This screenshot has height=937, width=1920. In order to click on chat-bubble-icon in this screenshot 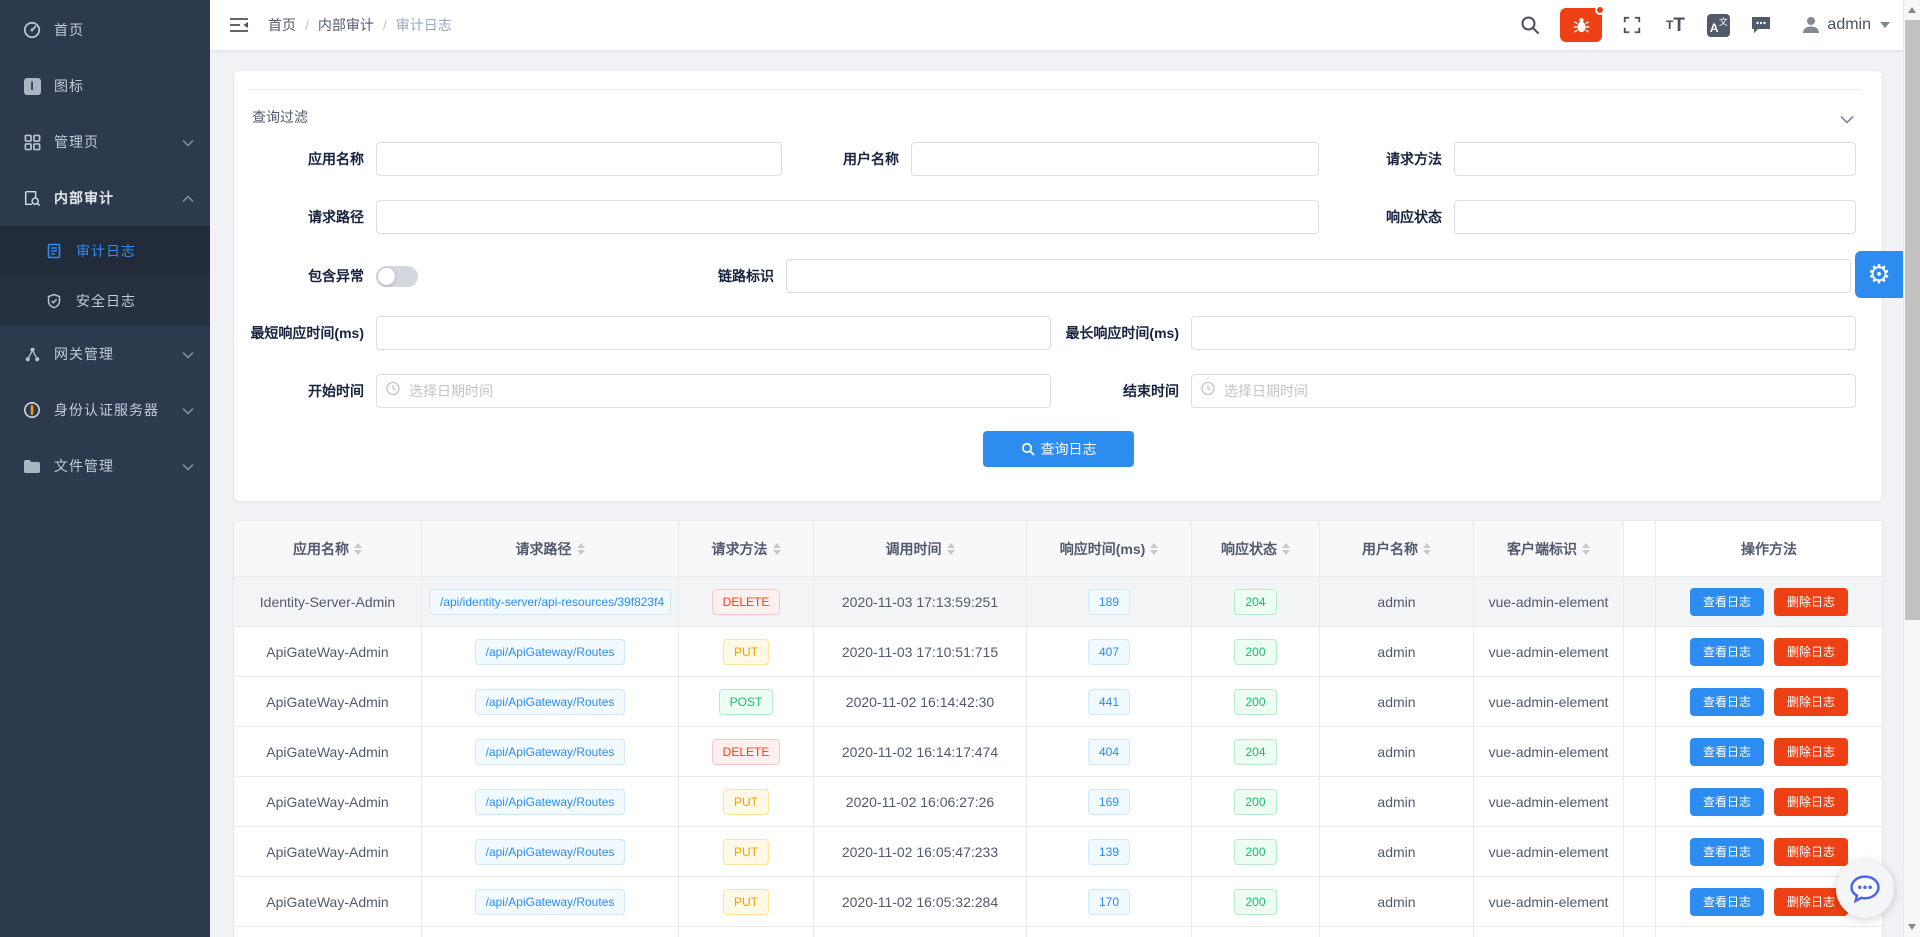, I will do `click(1865, 889)`.